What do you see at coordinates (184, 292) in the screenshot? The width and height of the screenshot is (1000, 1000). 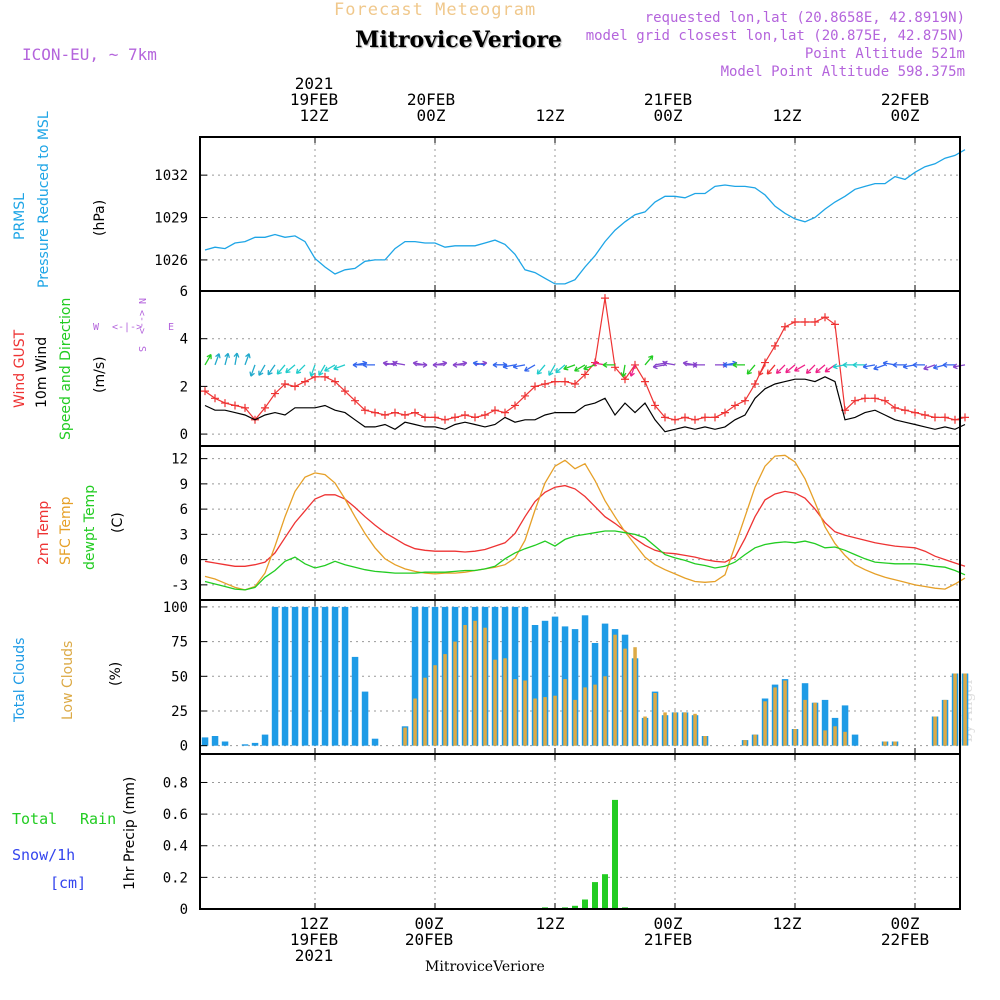 I see `wind-ytick-label: 6` at bounding box center [184, 292].